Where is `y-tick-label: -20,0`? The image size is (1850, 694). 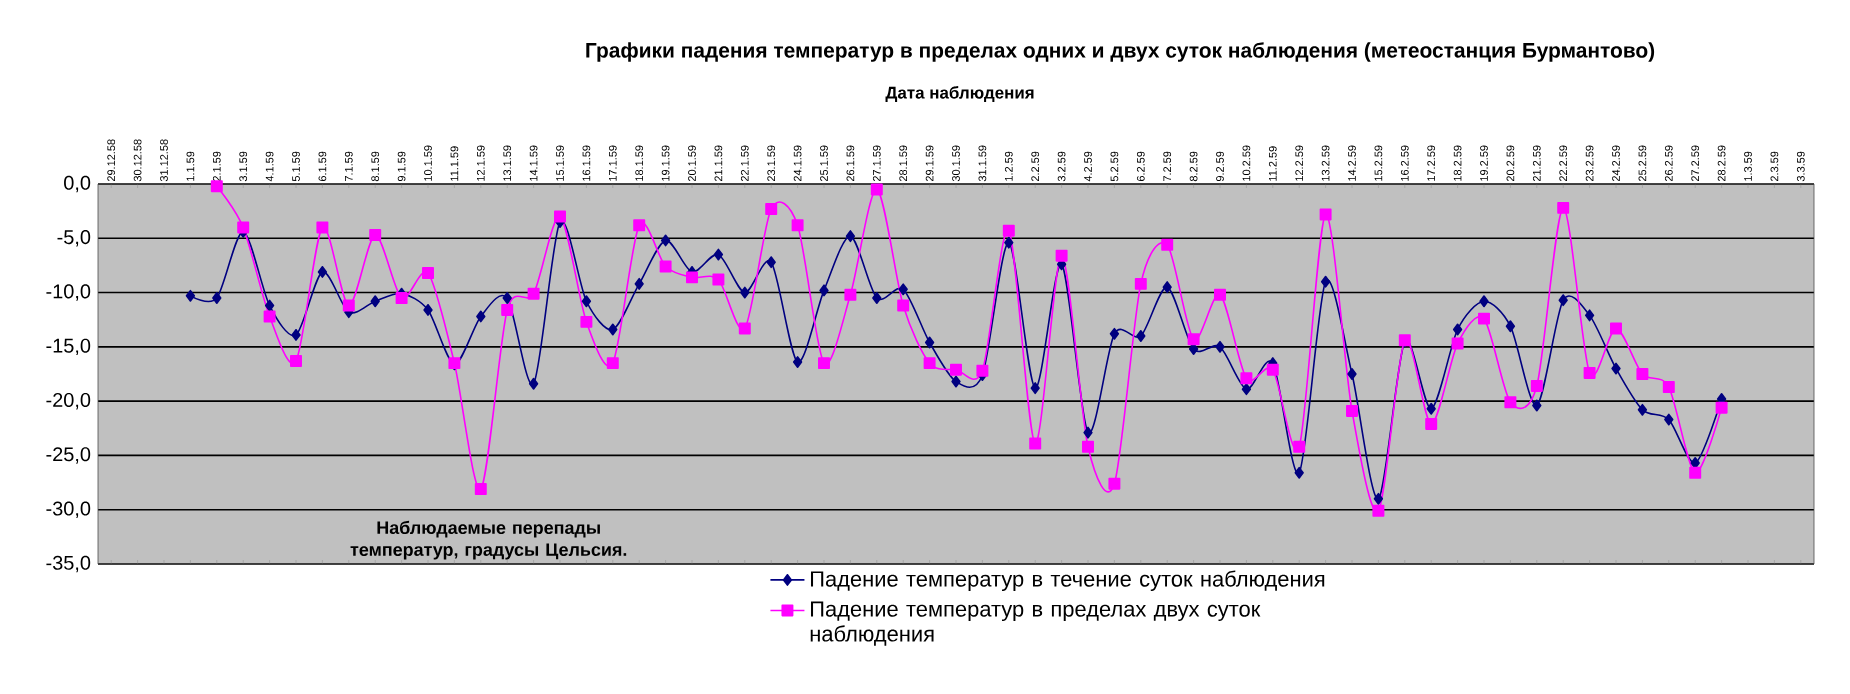 y-tick-label: -20,0 is located at coordinates (68, 401).